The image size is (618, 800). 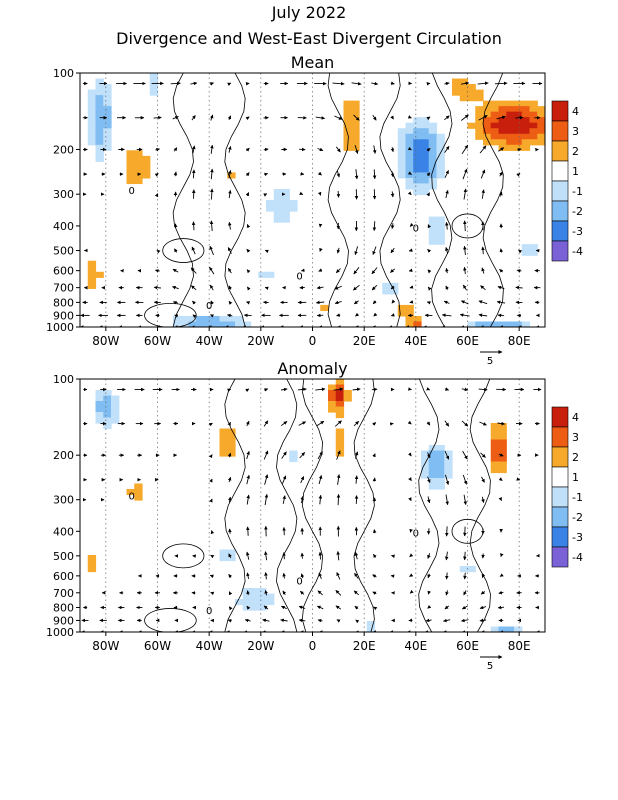 What do you see at coordinates (313, 341) in the screenshot?
I see `mean-x-tick-label: 0` at bounding box center [313, 341].